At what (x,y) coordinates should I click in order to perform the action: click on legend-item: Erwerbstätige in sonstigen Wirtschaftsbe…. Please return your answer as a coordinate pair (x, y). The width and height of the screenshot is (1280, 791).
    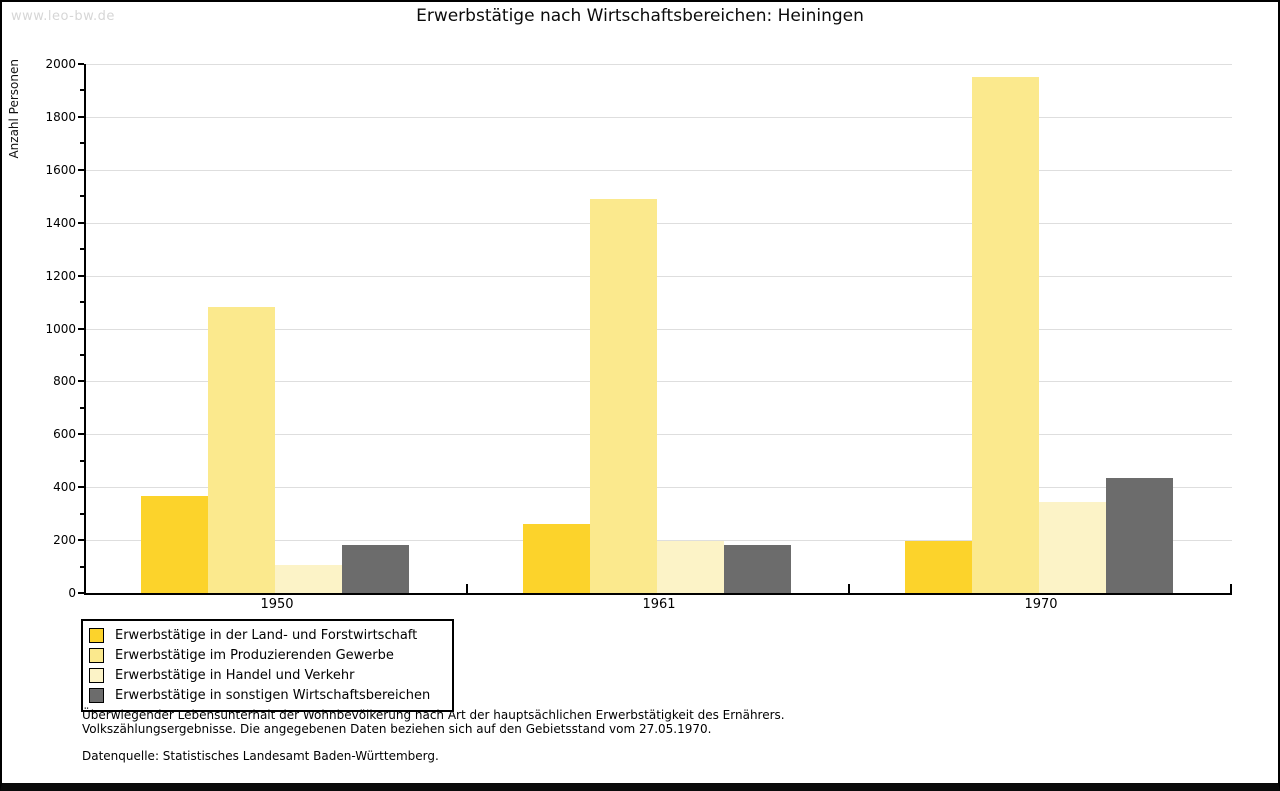
    Looking at the image, I should click on (267, 695).